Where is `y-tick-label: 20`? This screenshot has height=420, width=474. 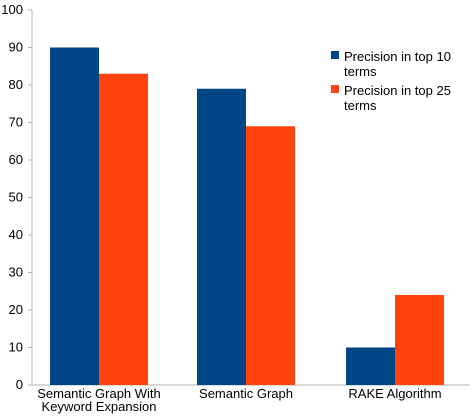
y-tick-label: 20 is located at coordinates (16, 309).